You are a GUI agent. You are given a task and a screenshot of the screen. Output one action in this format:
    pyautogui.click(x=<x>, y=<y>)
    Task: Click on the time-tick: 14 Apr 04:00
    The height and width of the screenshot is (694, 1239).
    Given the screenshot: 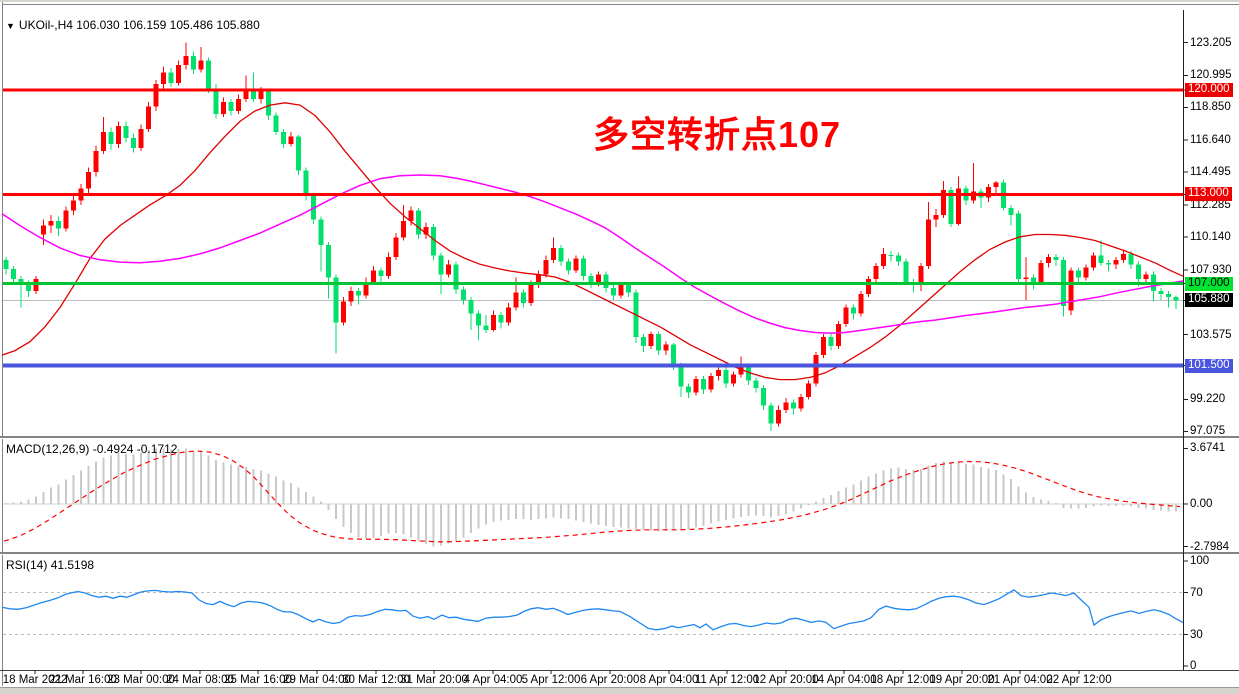 What is the action you would take?
    pyautogui.click(x=844, y=680)
    